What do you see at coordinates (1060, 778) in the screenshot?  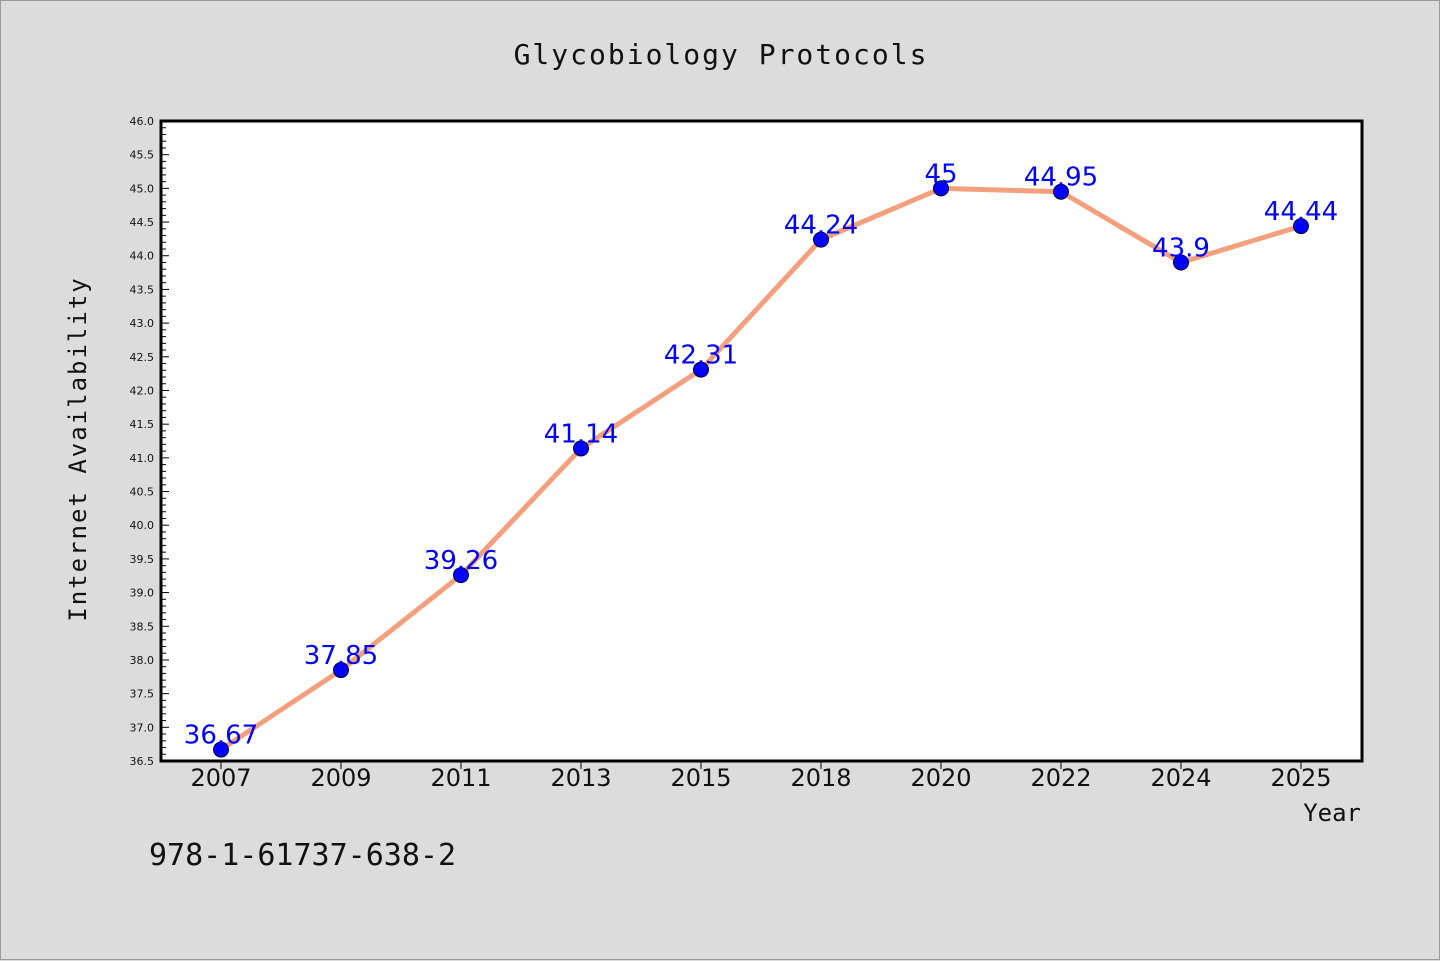 I see `x-tick-label: 2022` at bounding box center [1060, 778].